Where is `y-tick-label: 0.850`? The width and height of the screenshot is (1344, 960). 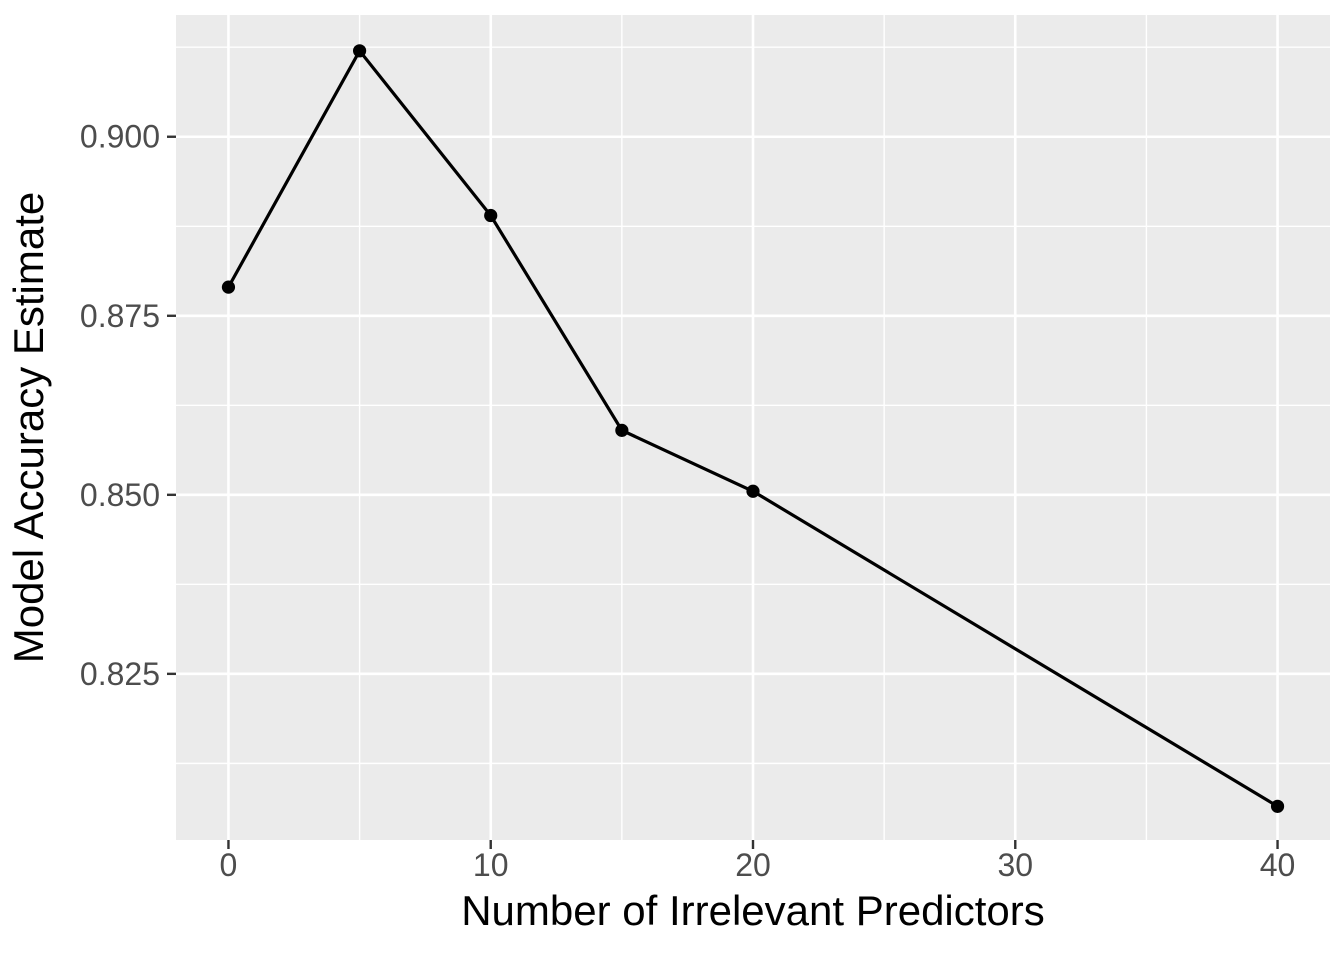
y-tick-label: 0.850 is located at coordinates (120, 495).